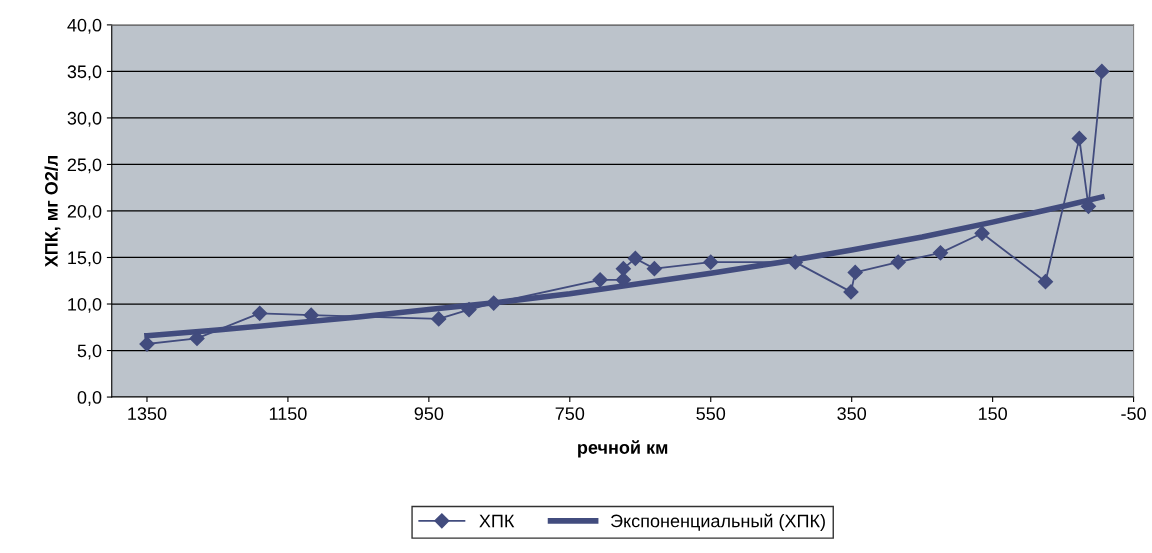  Describe the element at coordinates (89, 352) in the screenshot. I see `y-tick-label: 5,0` at that location.